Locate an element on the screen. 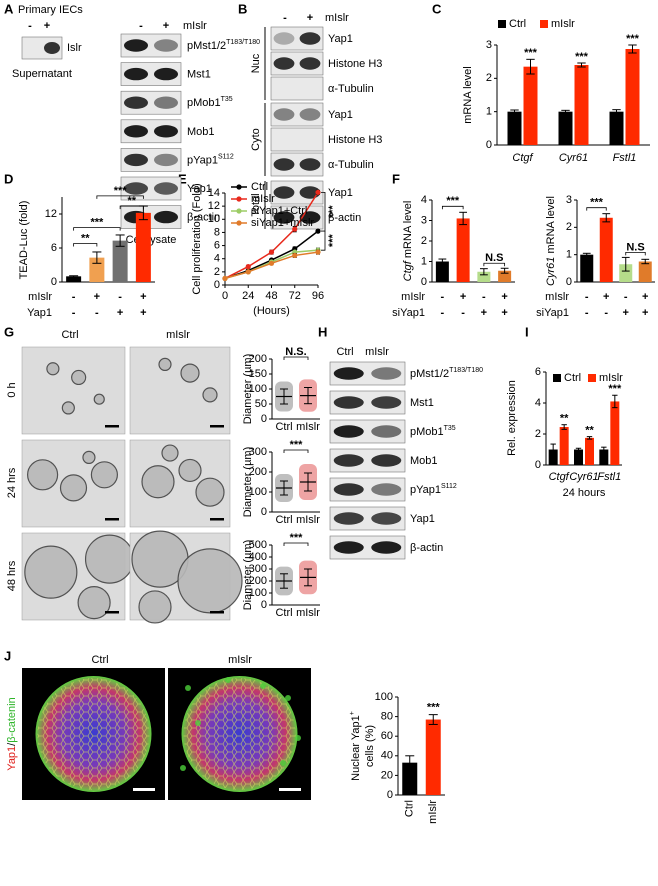 The image size is (658, 886). stain-label: Yap1/β-catenin is located at coordinates (12, 733).